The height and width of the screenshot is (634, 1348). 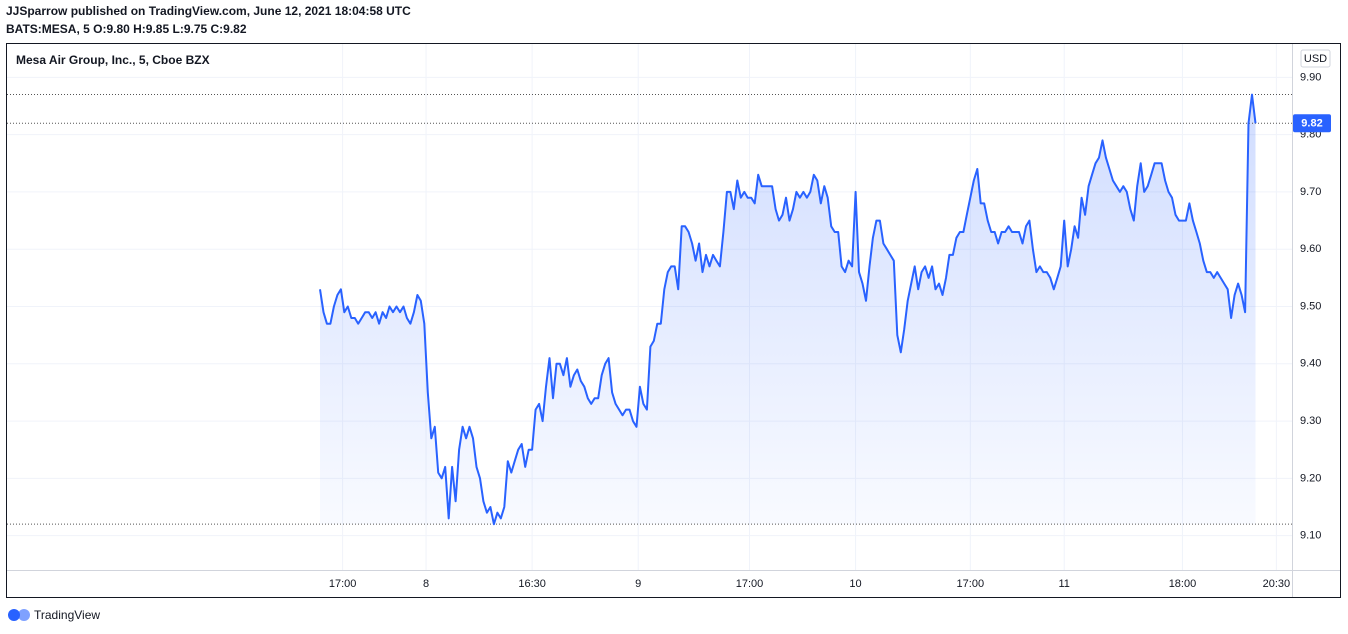 I want to click on x-tick-label: 8, so click(x=426, y=584).